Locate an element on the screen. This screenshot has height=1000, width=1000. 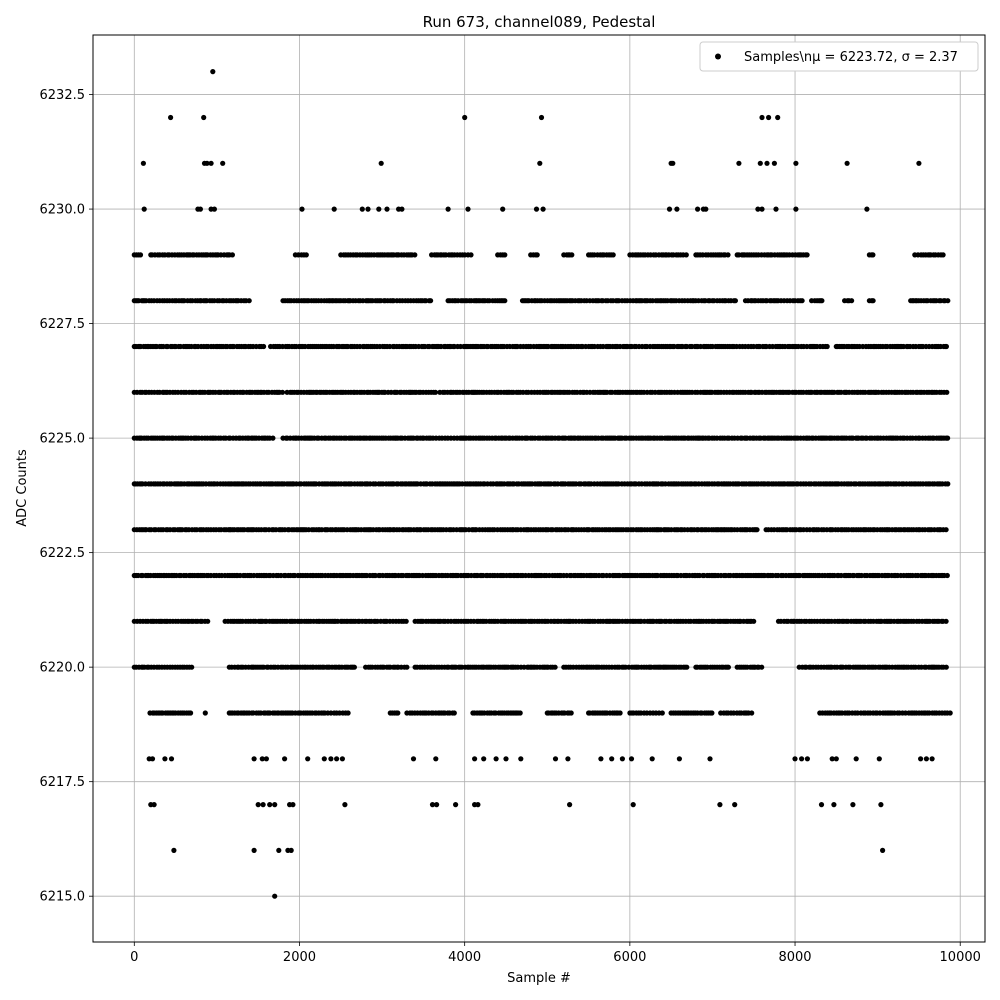
x-tick-label: 4000 is located at coordinates (464, 957).